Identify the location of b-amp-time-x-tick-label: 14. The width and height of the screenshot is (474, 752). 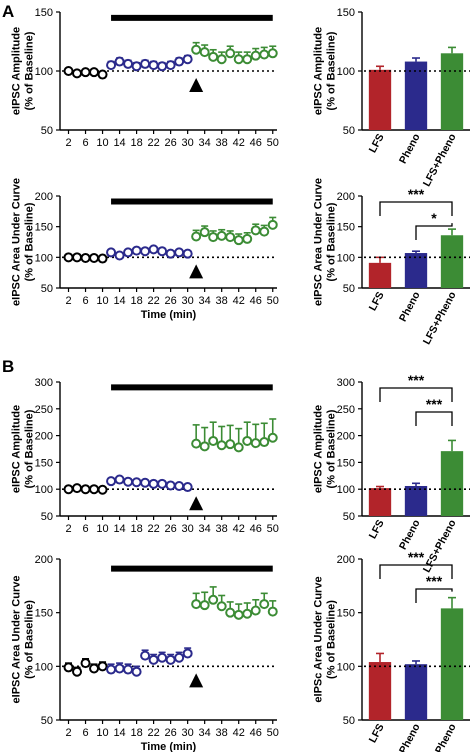
(119, 529).